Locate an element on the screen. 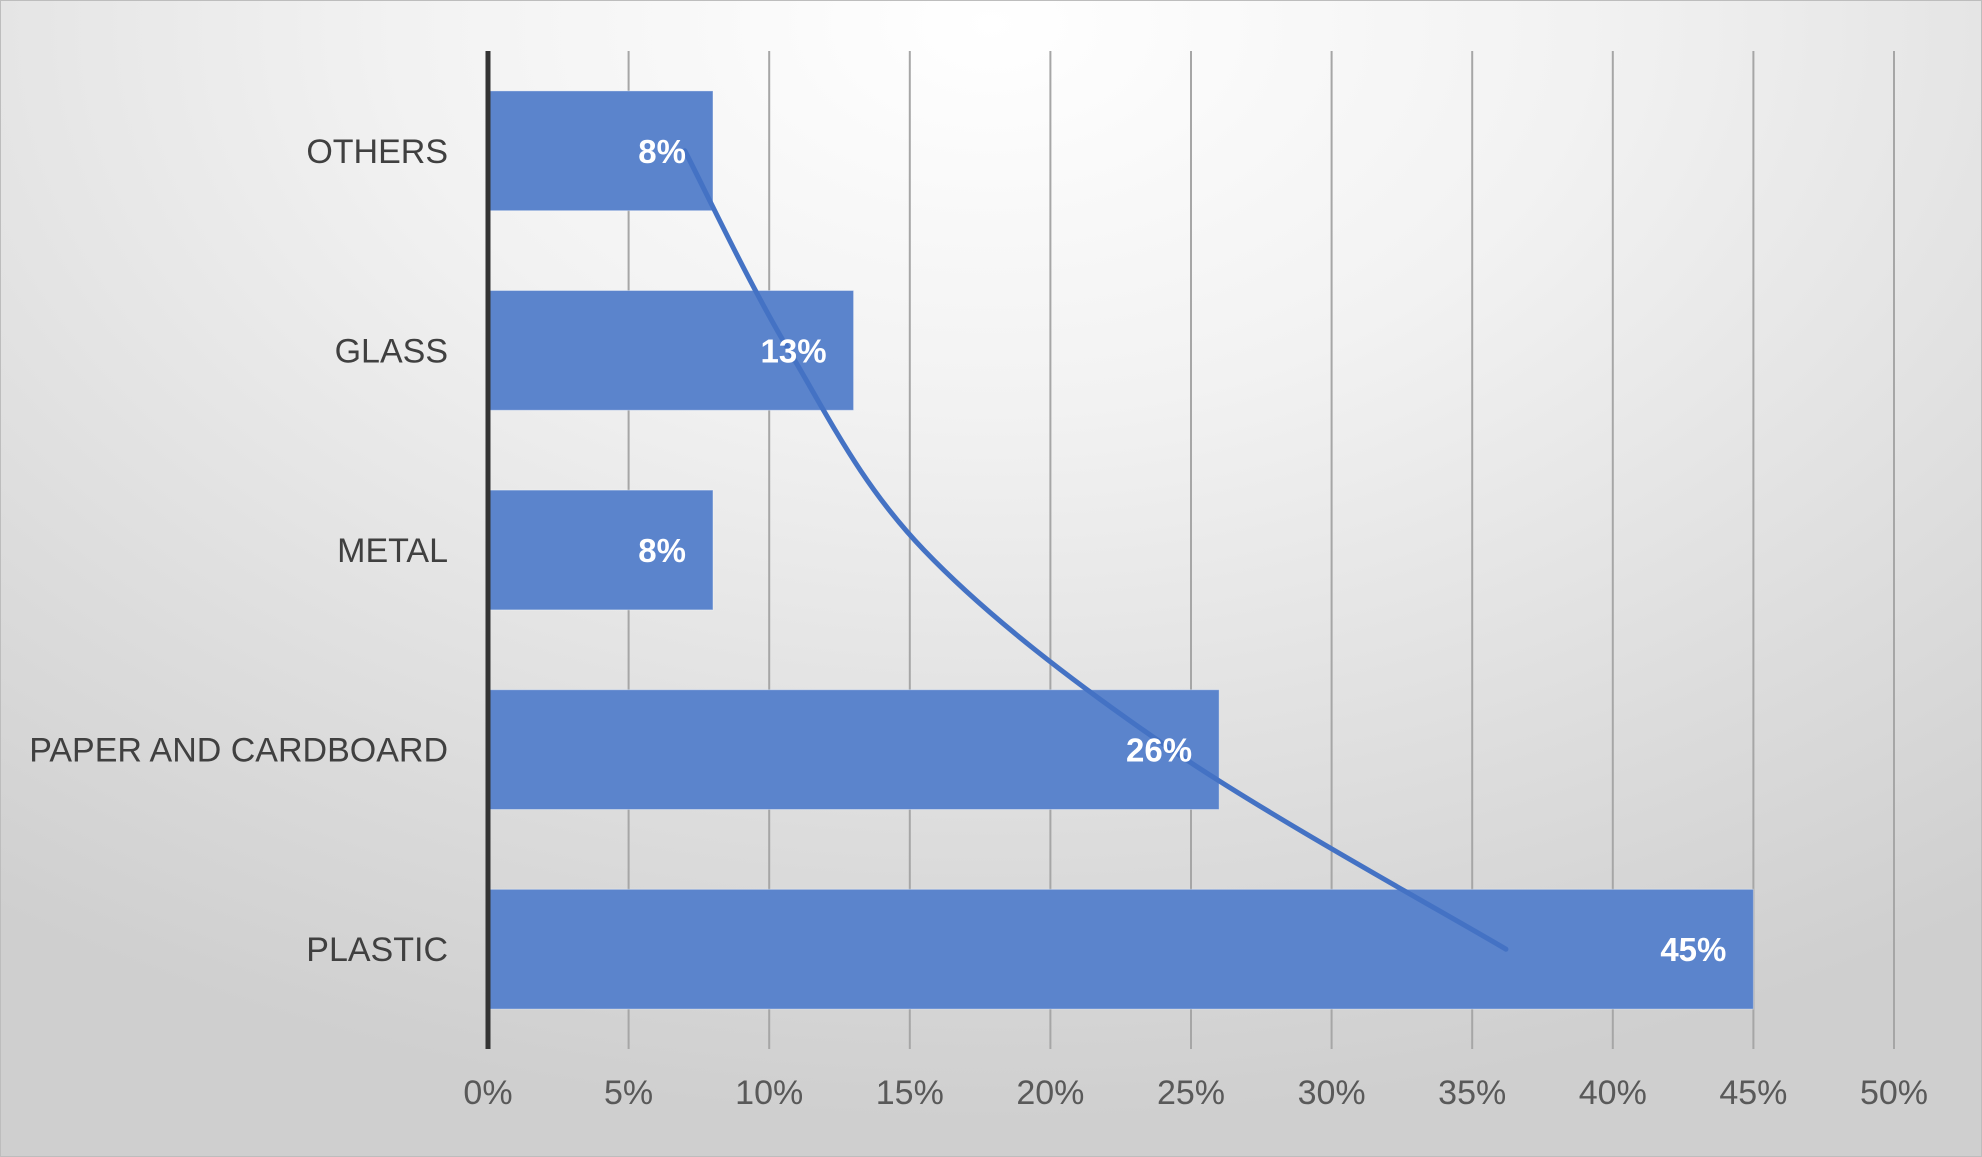  x-tick-label: 35% is located at coordinates (1472, 1093).